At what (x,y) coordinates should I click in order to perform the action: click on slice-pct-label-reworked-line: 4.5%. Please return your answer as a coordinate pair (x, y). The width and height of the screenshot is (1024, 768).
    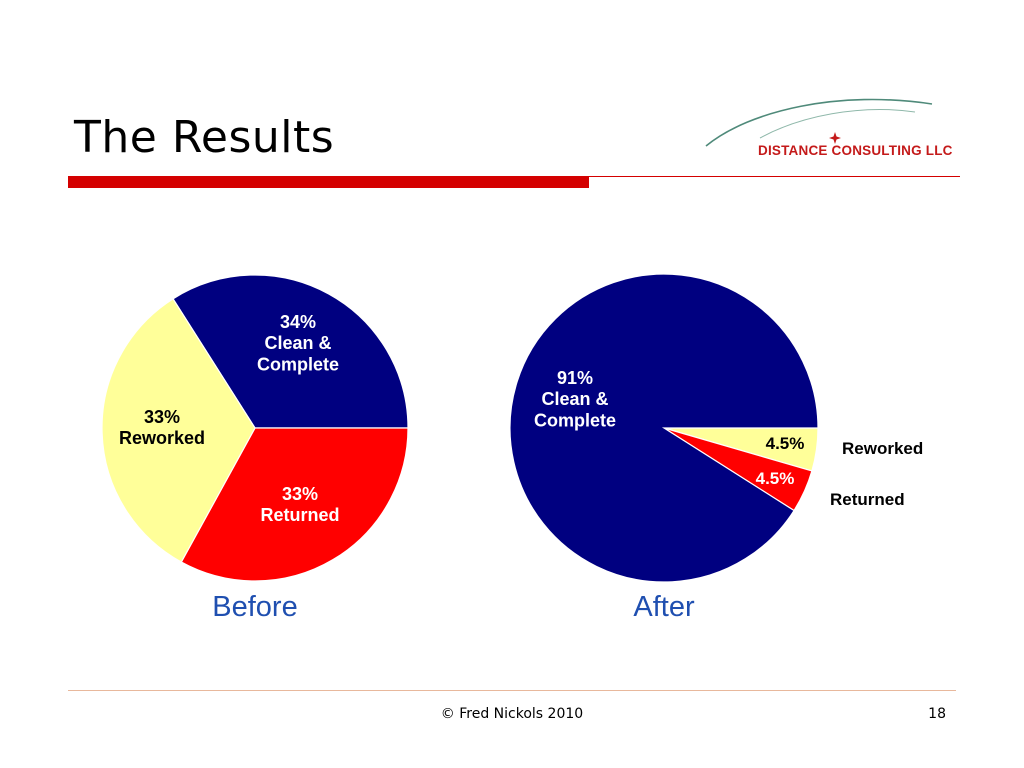
    Looking at the image, I should click on (785, 443).